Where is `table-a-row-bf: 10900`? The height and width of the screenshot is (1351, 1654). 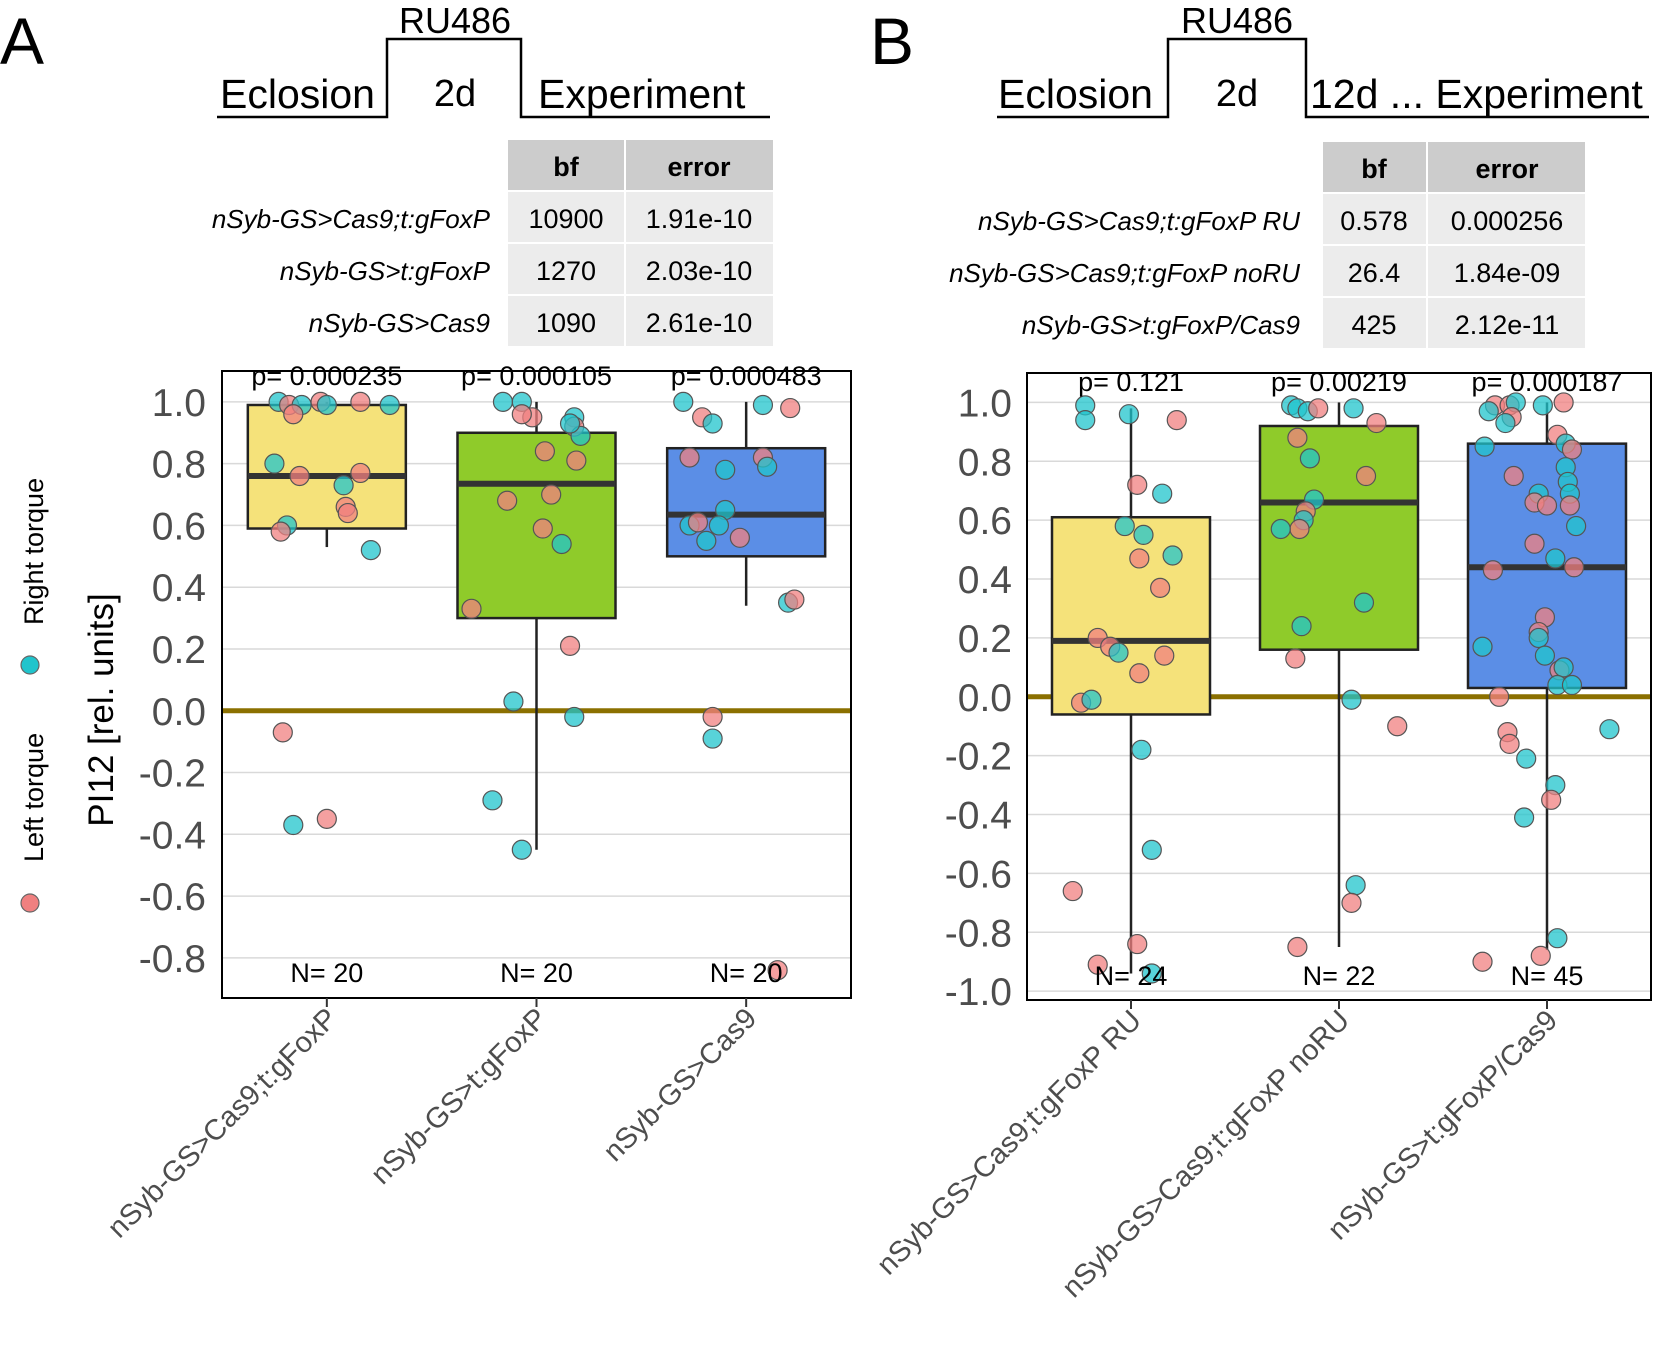
table-a-row-bf: 10900 is located at coordinates (565, 219).